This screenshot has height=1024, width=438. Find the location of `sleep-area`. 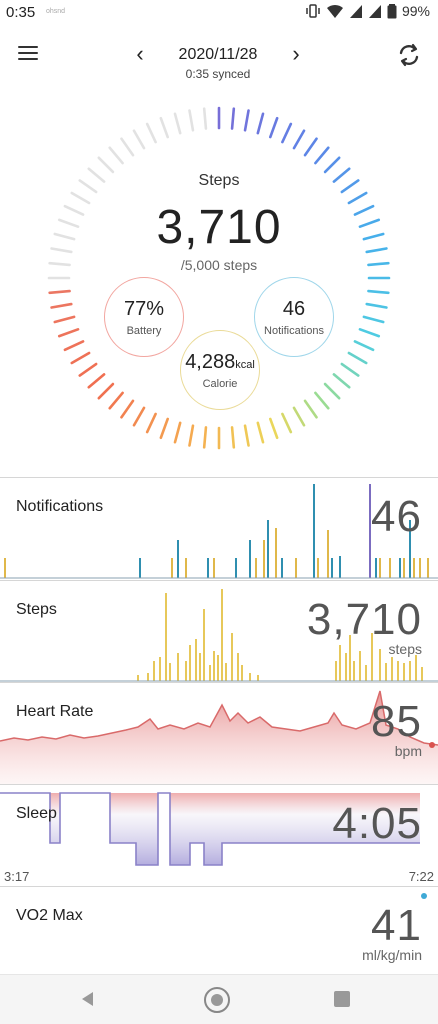

sleep-area is located at coordinates (210, 829).